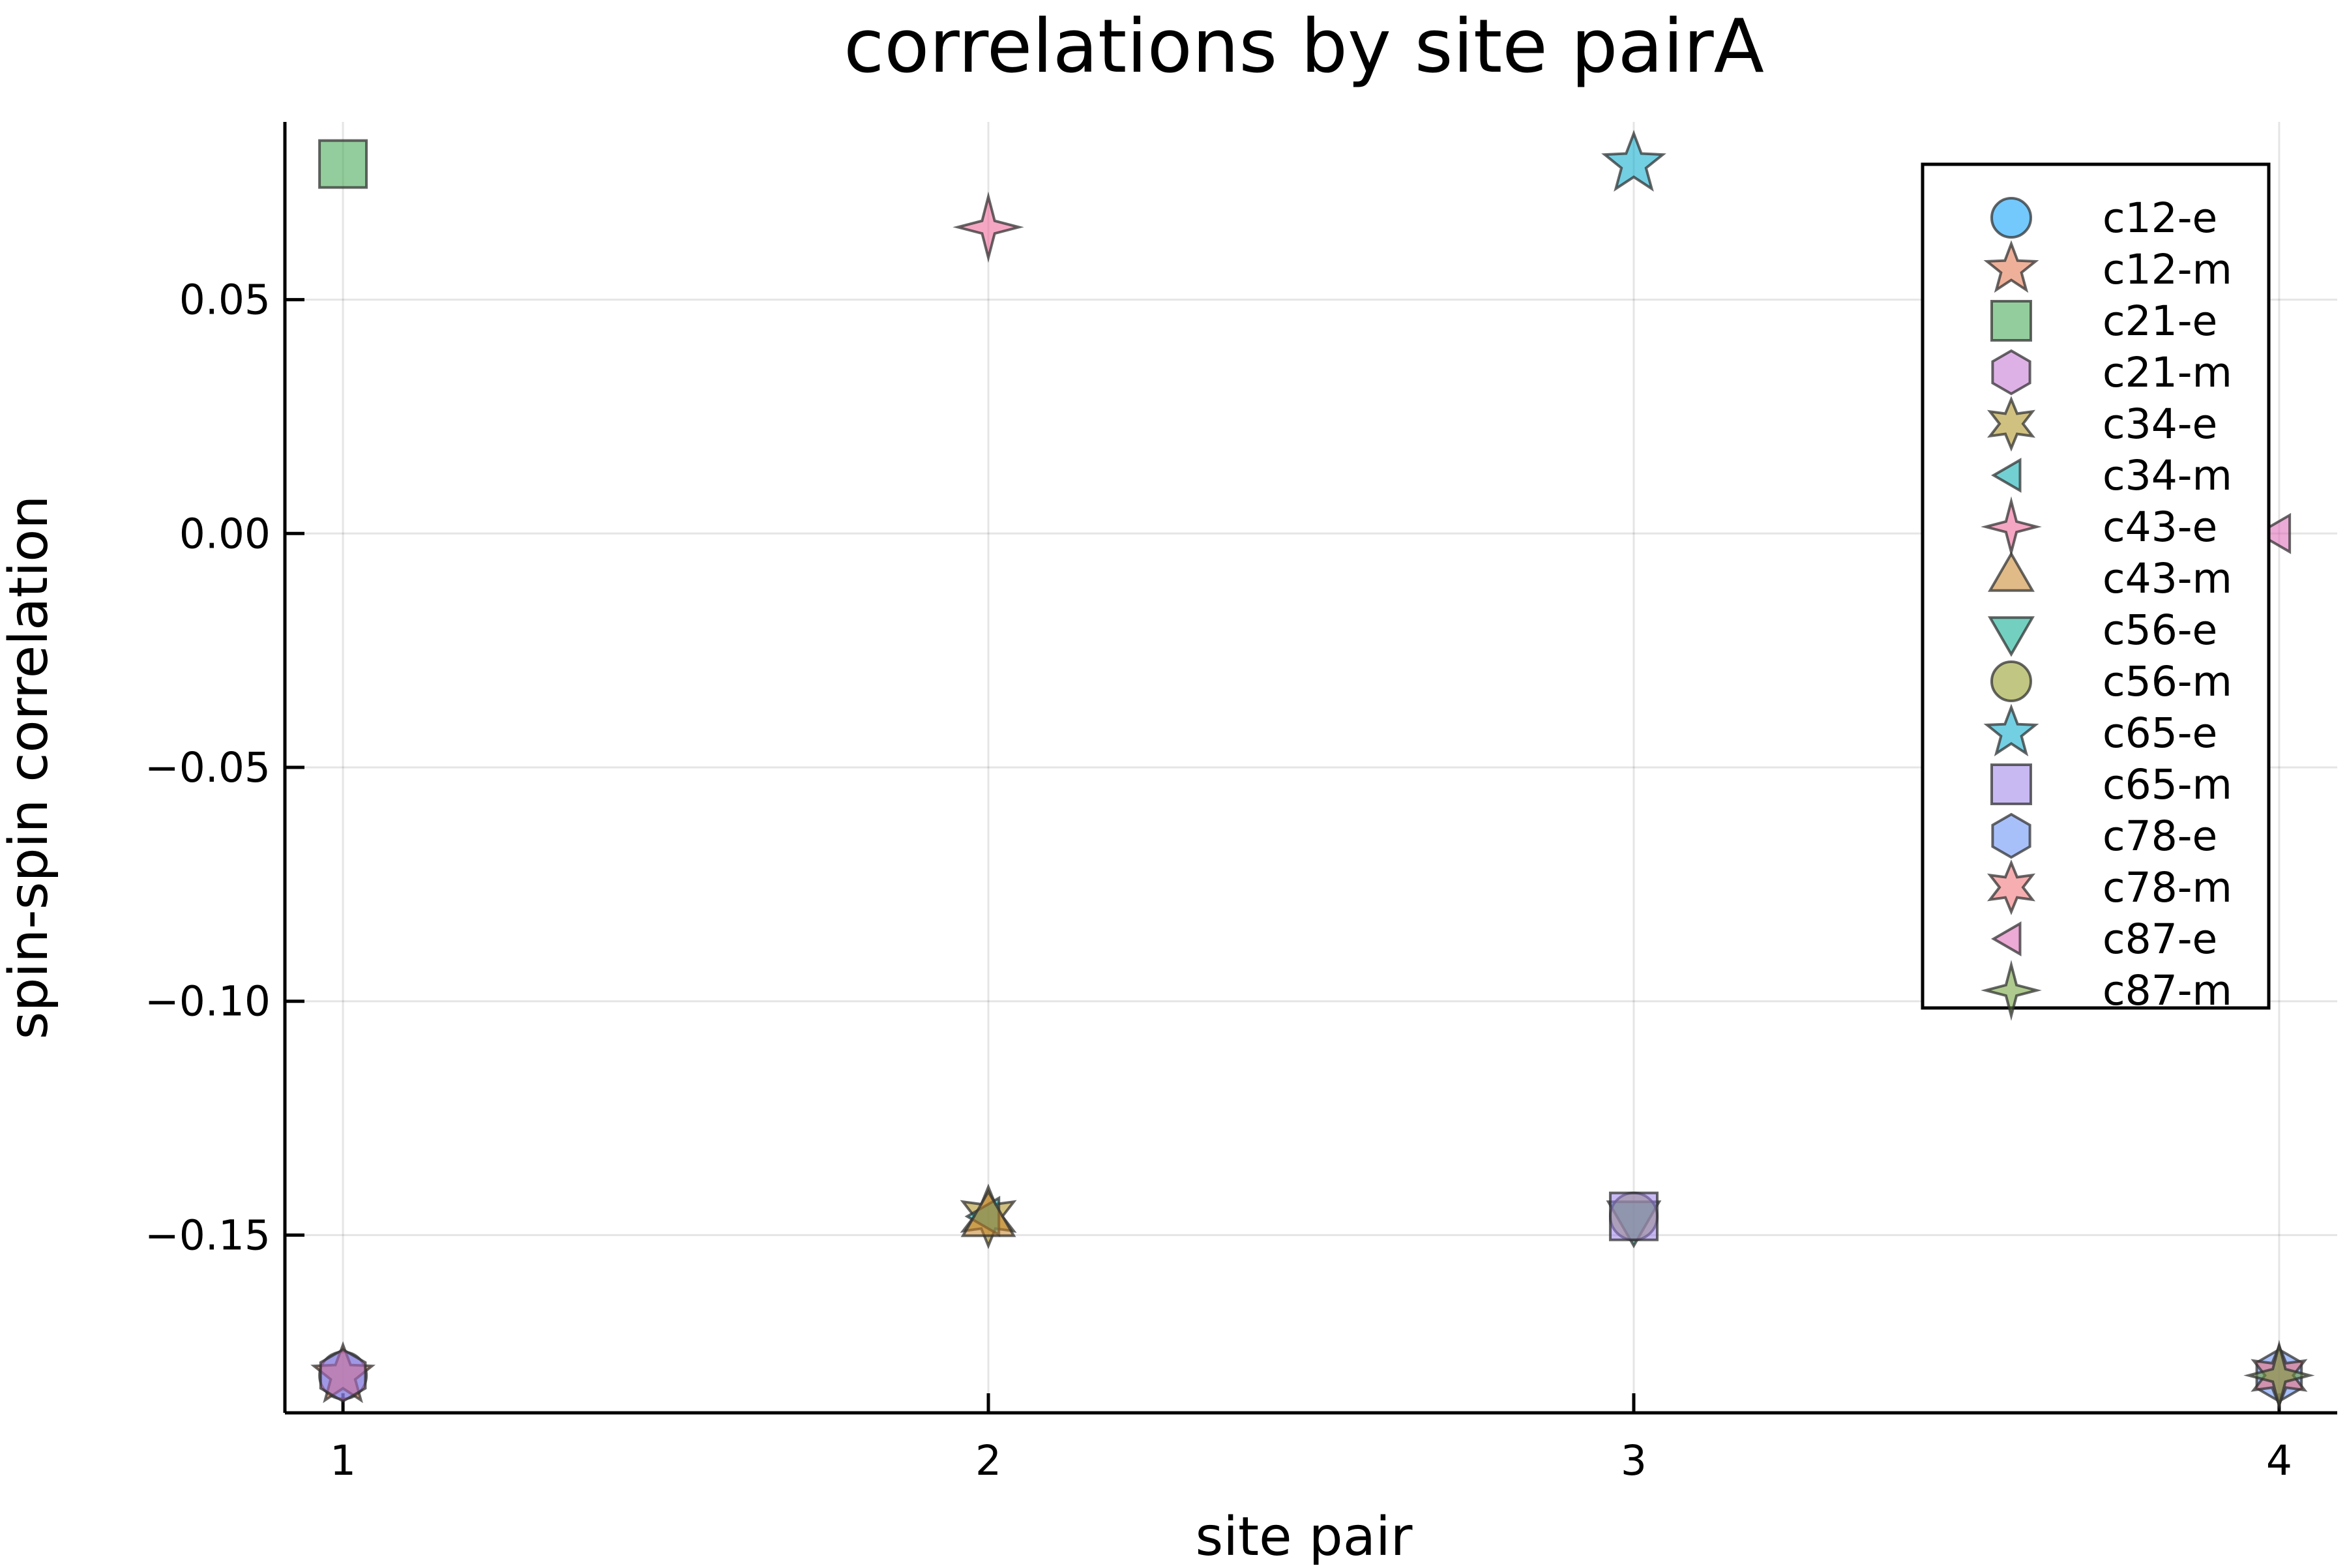 This screenshot has height=1568, width=2347. Describe the element at coordinates (2167, 682) in the screenshot. I see `legend-label-c56-m: c56-m` at that location.